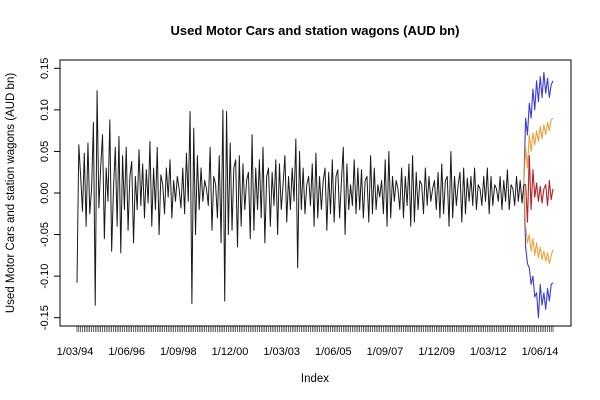 This screenshot has height=400, width=600. I want to click on x-tick-label: 1/03/12, so click(488, 352).